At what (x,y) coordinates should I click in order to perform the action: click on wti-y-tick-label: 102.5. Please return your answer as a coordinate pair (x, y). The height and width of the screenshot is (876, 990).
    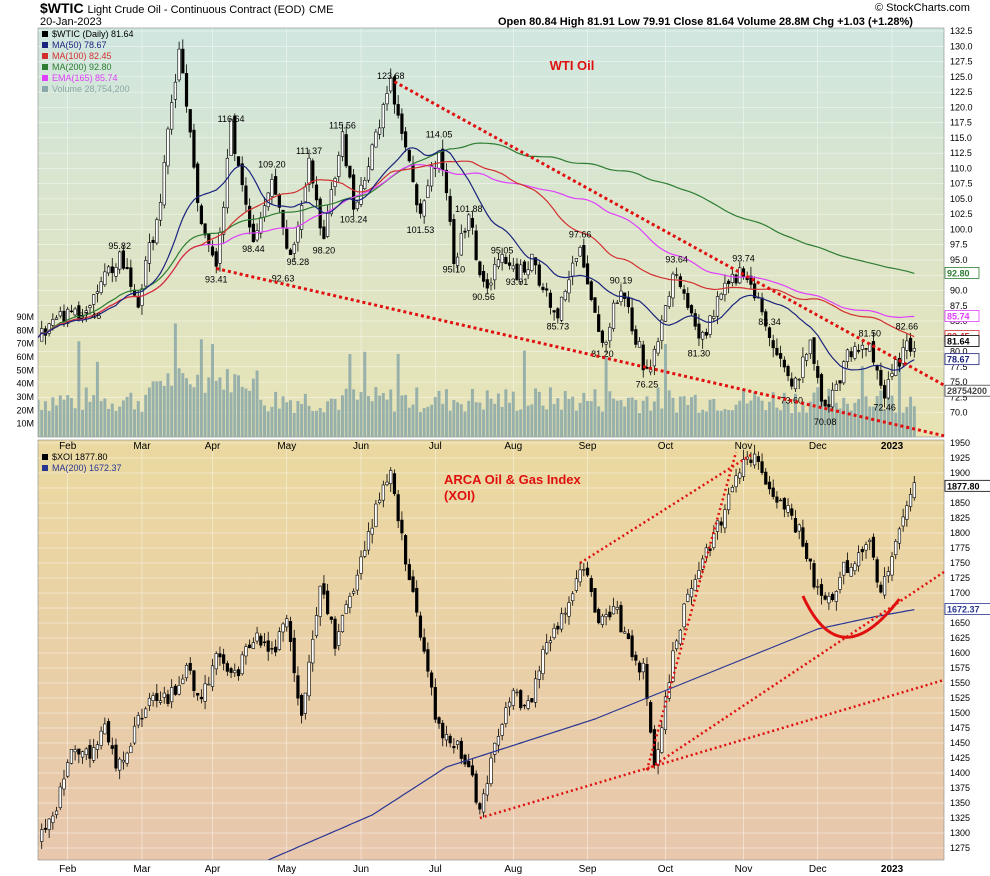
    Looking at the image, I should click on (961, 214).